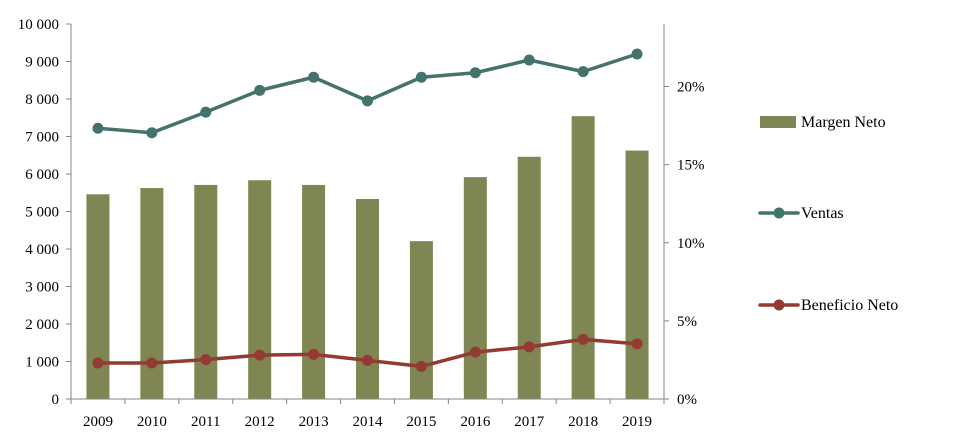 This screenshot has width=977, height=437. I want to click on point-beneficio-neto-2018, so click(583, 339).